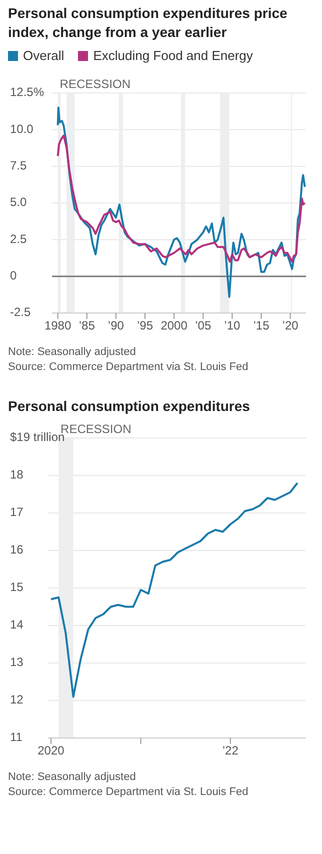 Image resolution: width=322 pixels, height=854 pixels. Describe the element at coordinates (19, 165) in the screenshot. I see `y-tick-label: 7.5` at that location.